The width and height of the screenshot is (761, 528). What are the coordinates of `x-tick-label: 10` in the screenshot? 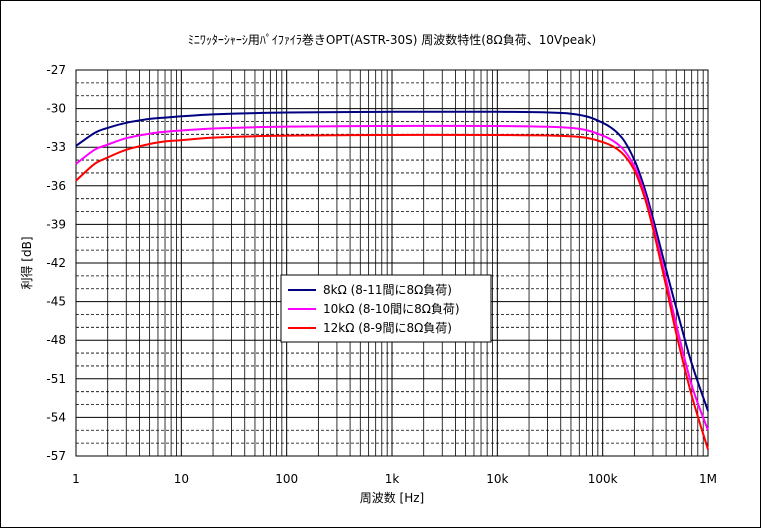 It's located at (181, 479).